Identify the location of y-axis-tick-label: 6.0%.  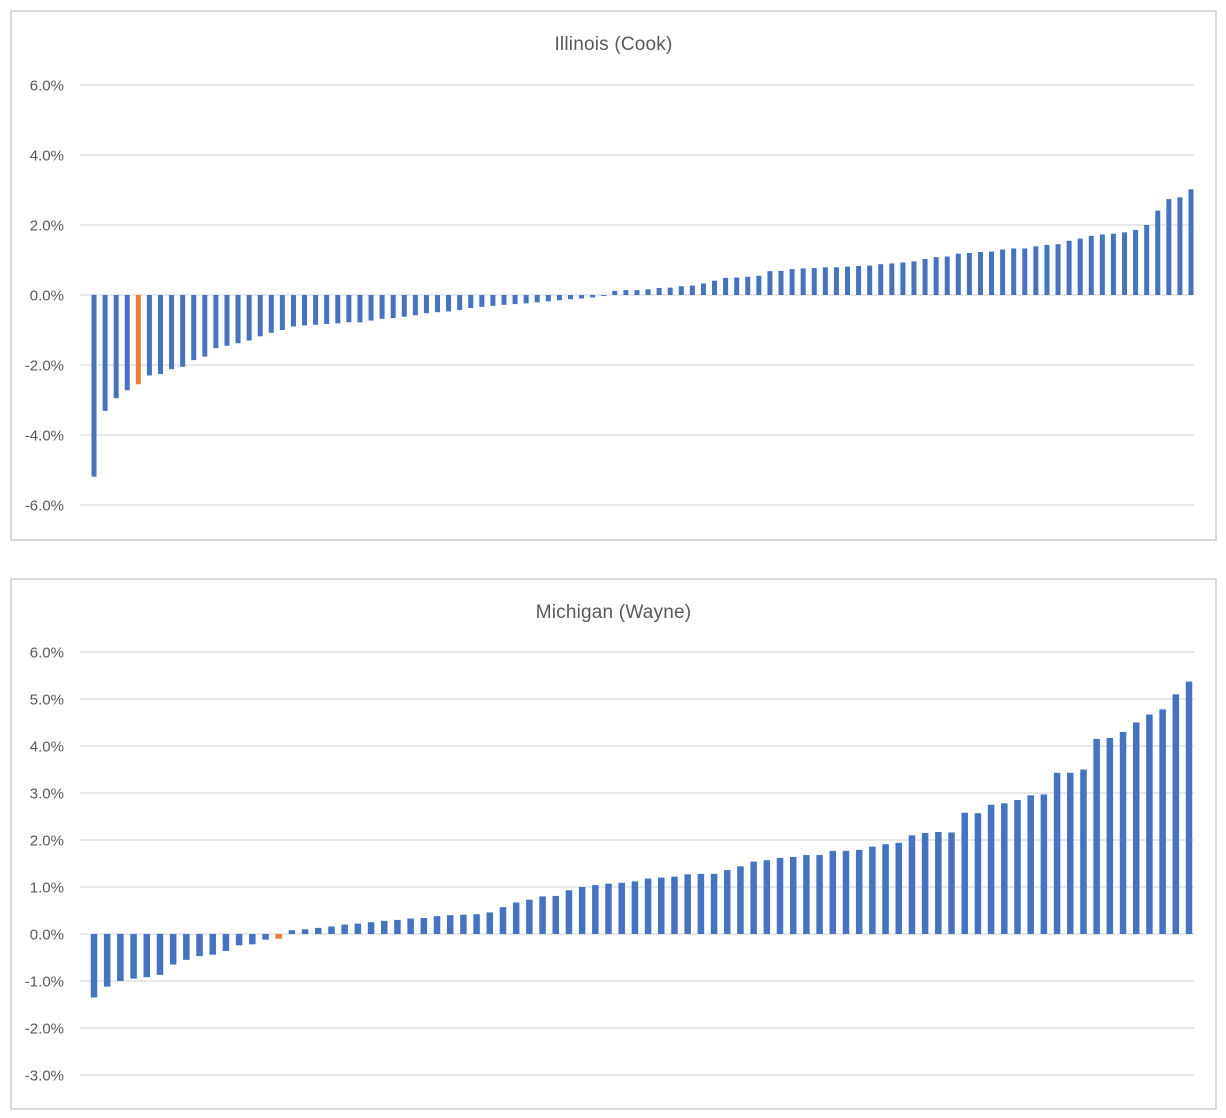
(47, 652).